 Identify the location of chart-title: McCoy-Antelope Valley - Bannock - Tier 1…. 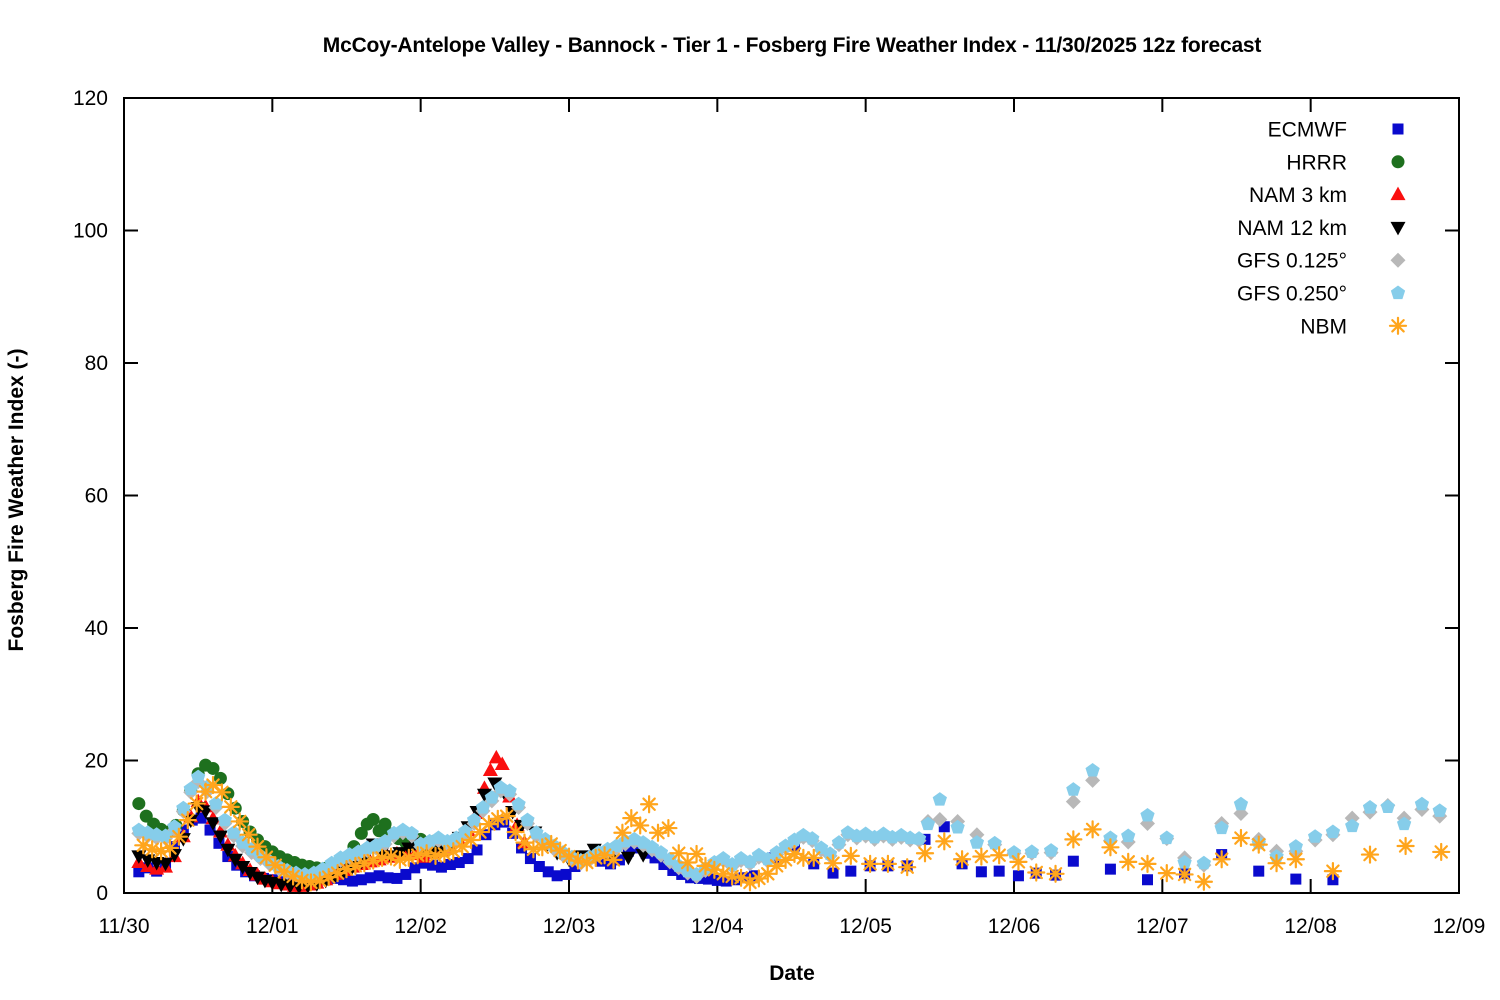
(792, 45).